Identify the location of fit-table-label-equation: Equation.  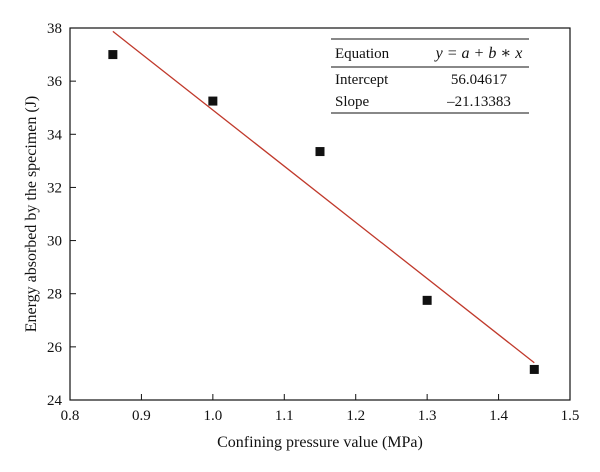
(362, 54).